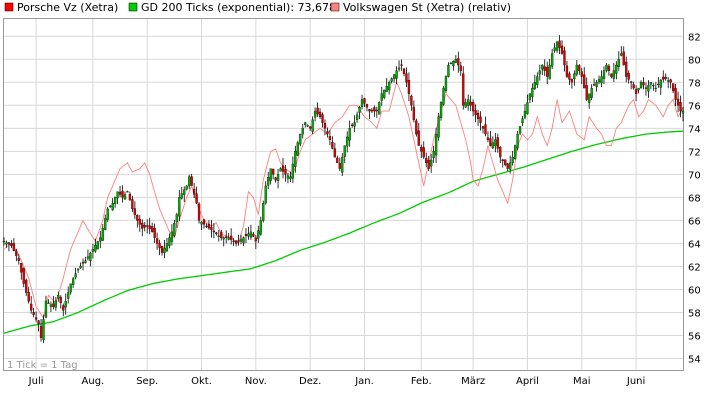 This screenshot has width=726, height=405. I want to click on x-tick-label: Feb., so click(421, 381).